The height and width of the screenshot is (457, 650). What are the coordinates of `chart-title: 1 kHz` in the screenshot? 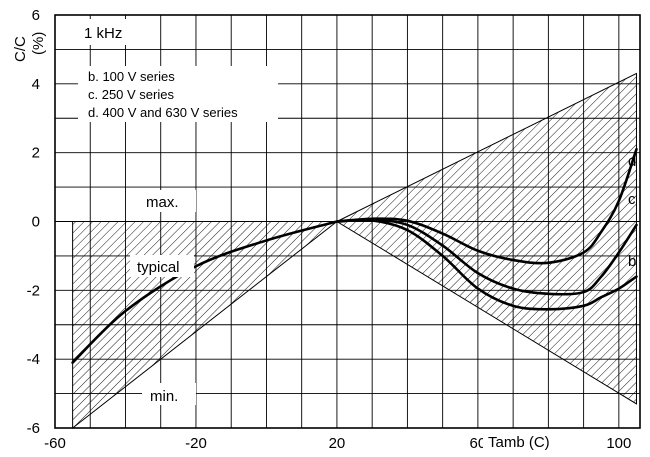 It's located at (103, 33).